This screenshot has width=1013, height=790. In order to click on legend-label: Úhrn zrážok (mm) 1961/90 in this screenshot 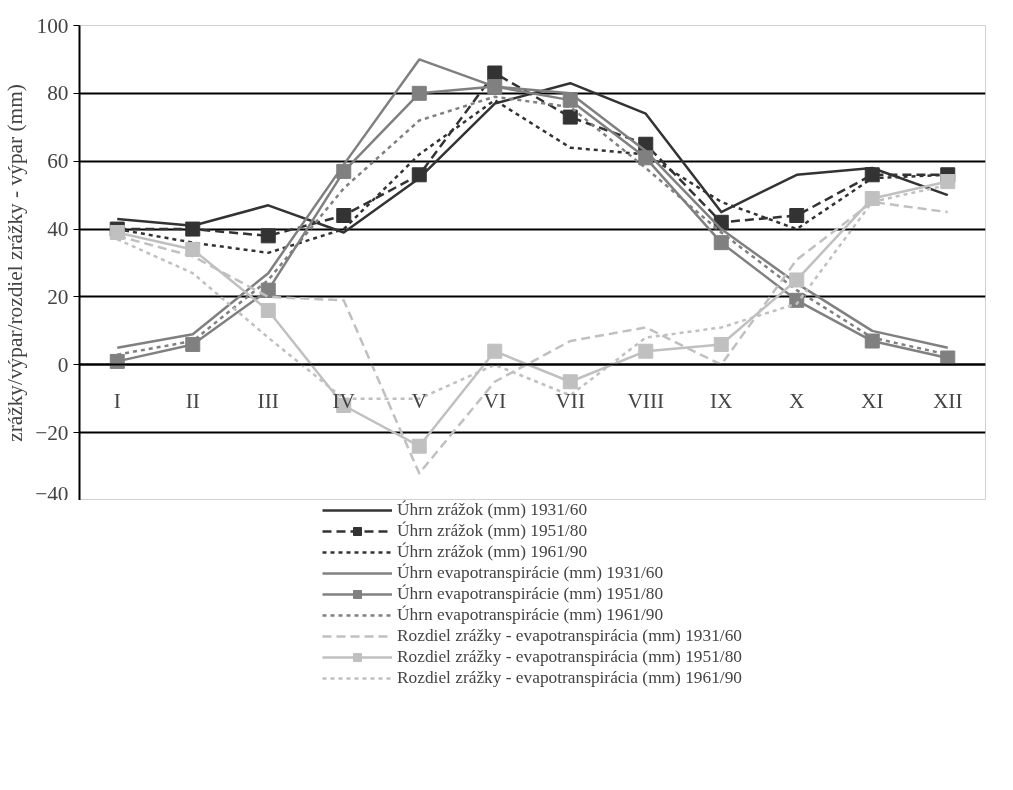, I will do `click(492, 552)`.